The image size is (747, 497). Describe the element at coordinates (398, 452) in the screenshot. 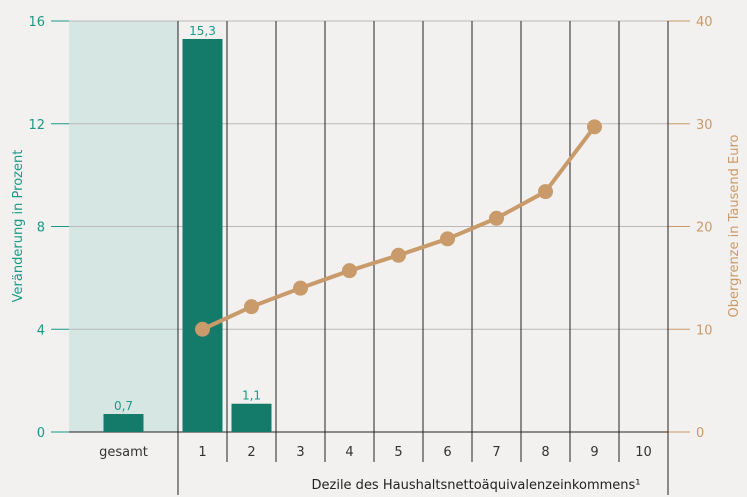

I see `category-label-5: 5` at that location.